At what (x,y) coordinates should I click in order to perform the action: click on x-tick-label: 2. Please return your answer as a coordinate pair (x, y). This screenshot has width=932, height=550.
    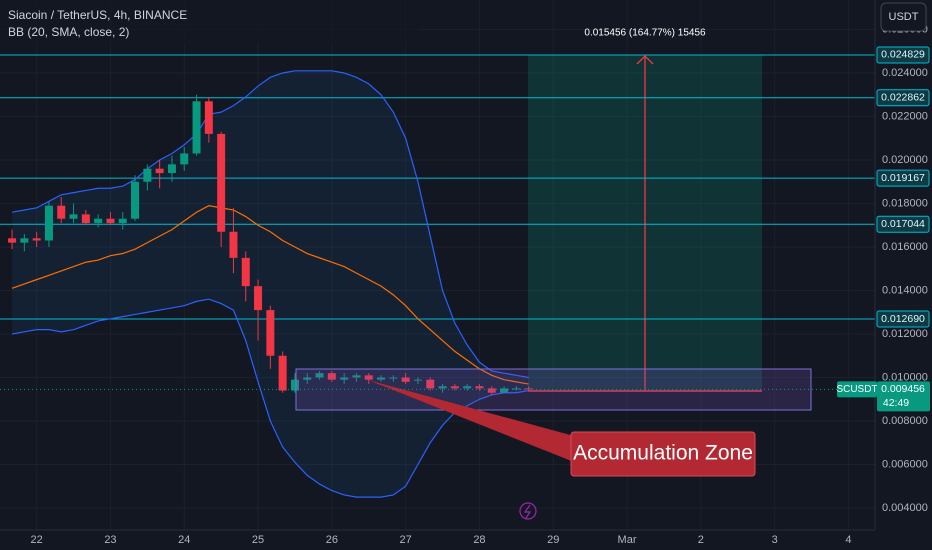
    Looking at the image, I should click on (701, 540).